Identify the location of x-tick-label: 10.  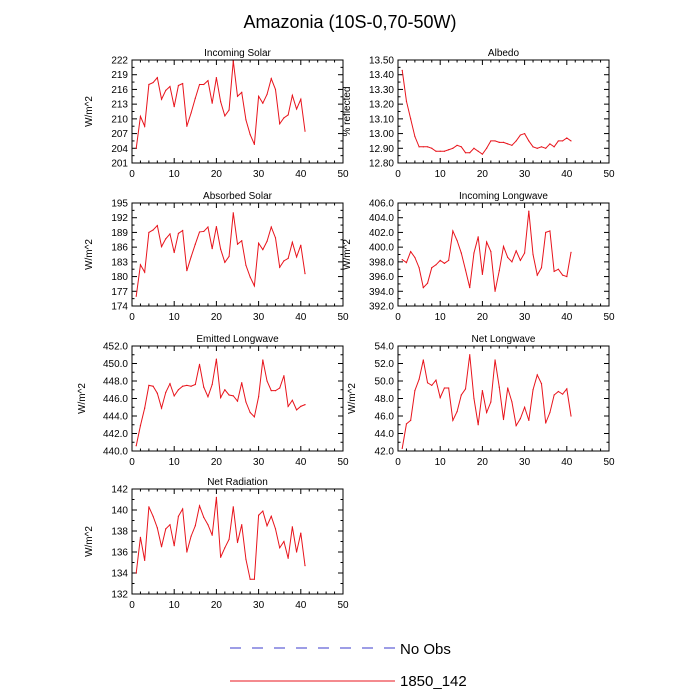
(175, 317).